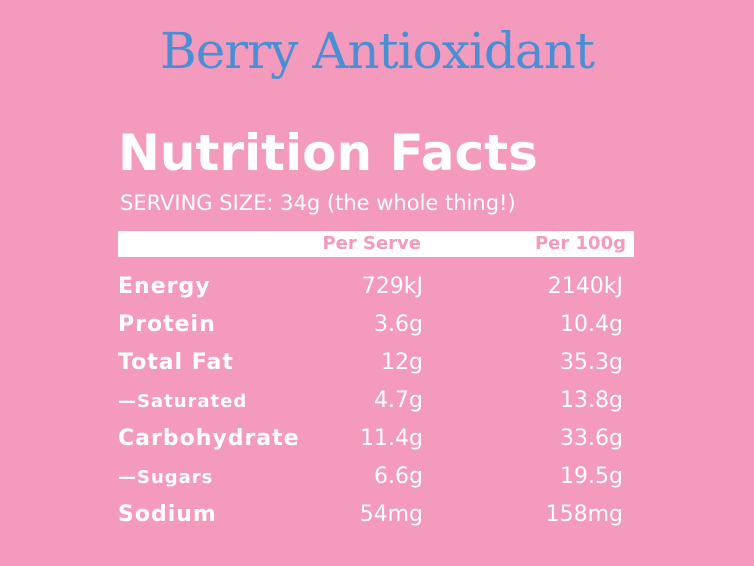 The image size is (754, 566). Describe the element at coordinates (167, 514) in the screenshot. I see `nutrient-name: Sodium` at that location.